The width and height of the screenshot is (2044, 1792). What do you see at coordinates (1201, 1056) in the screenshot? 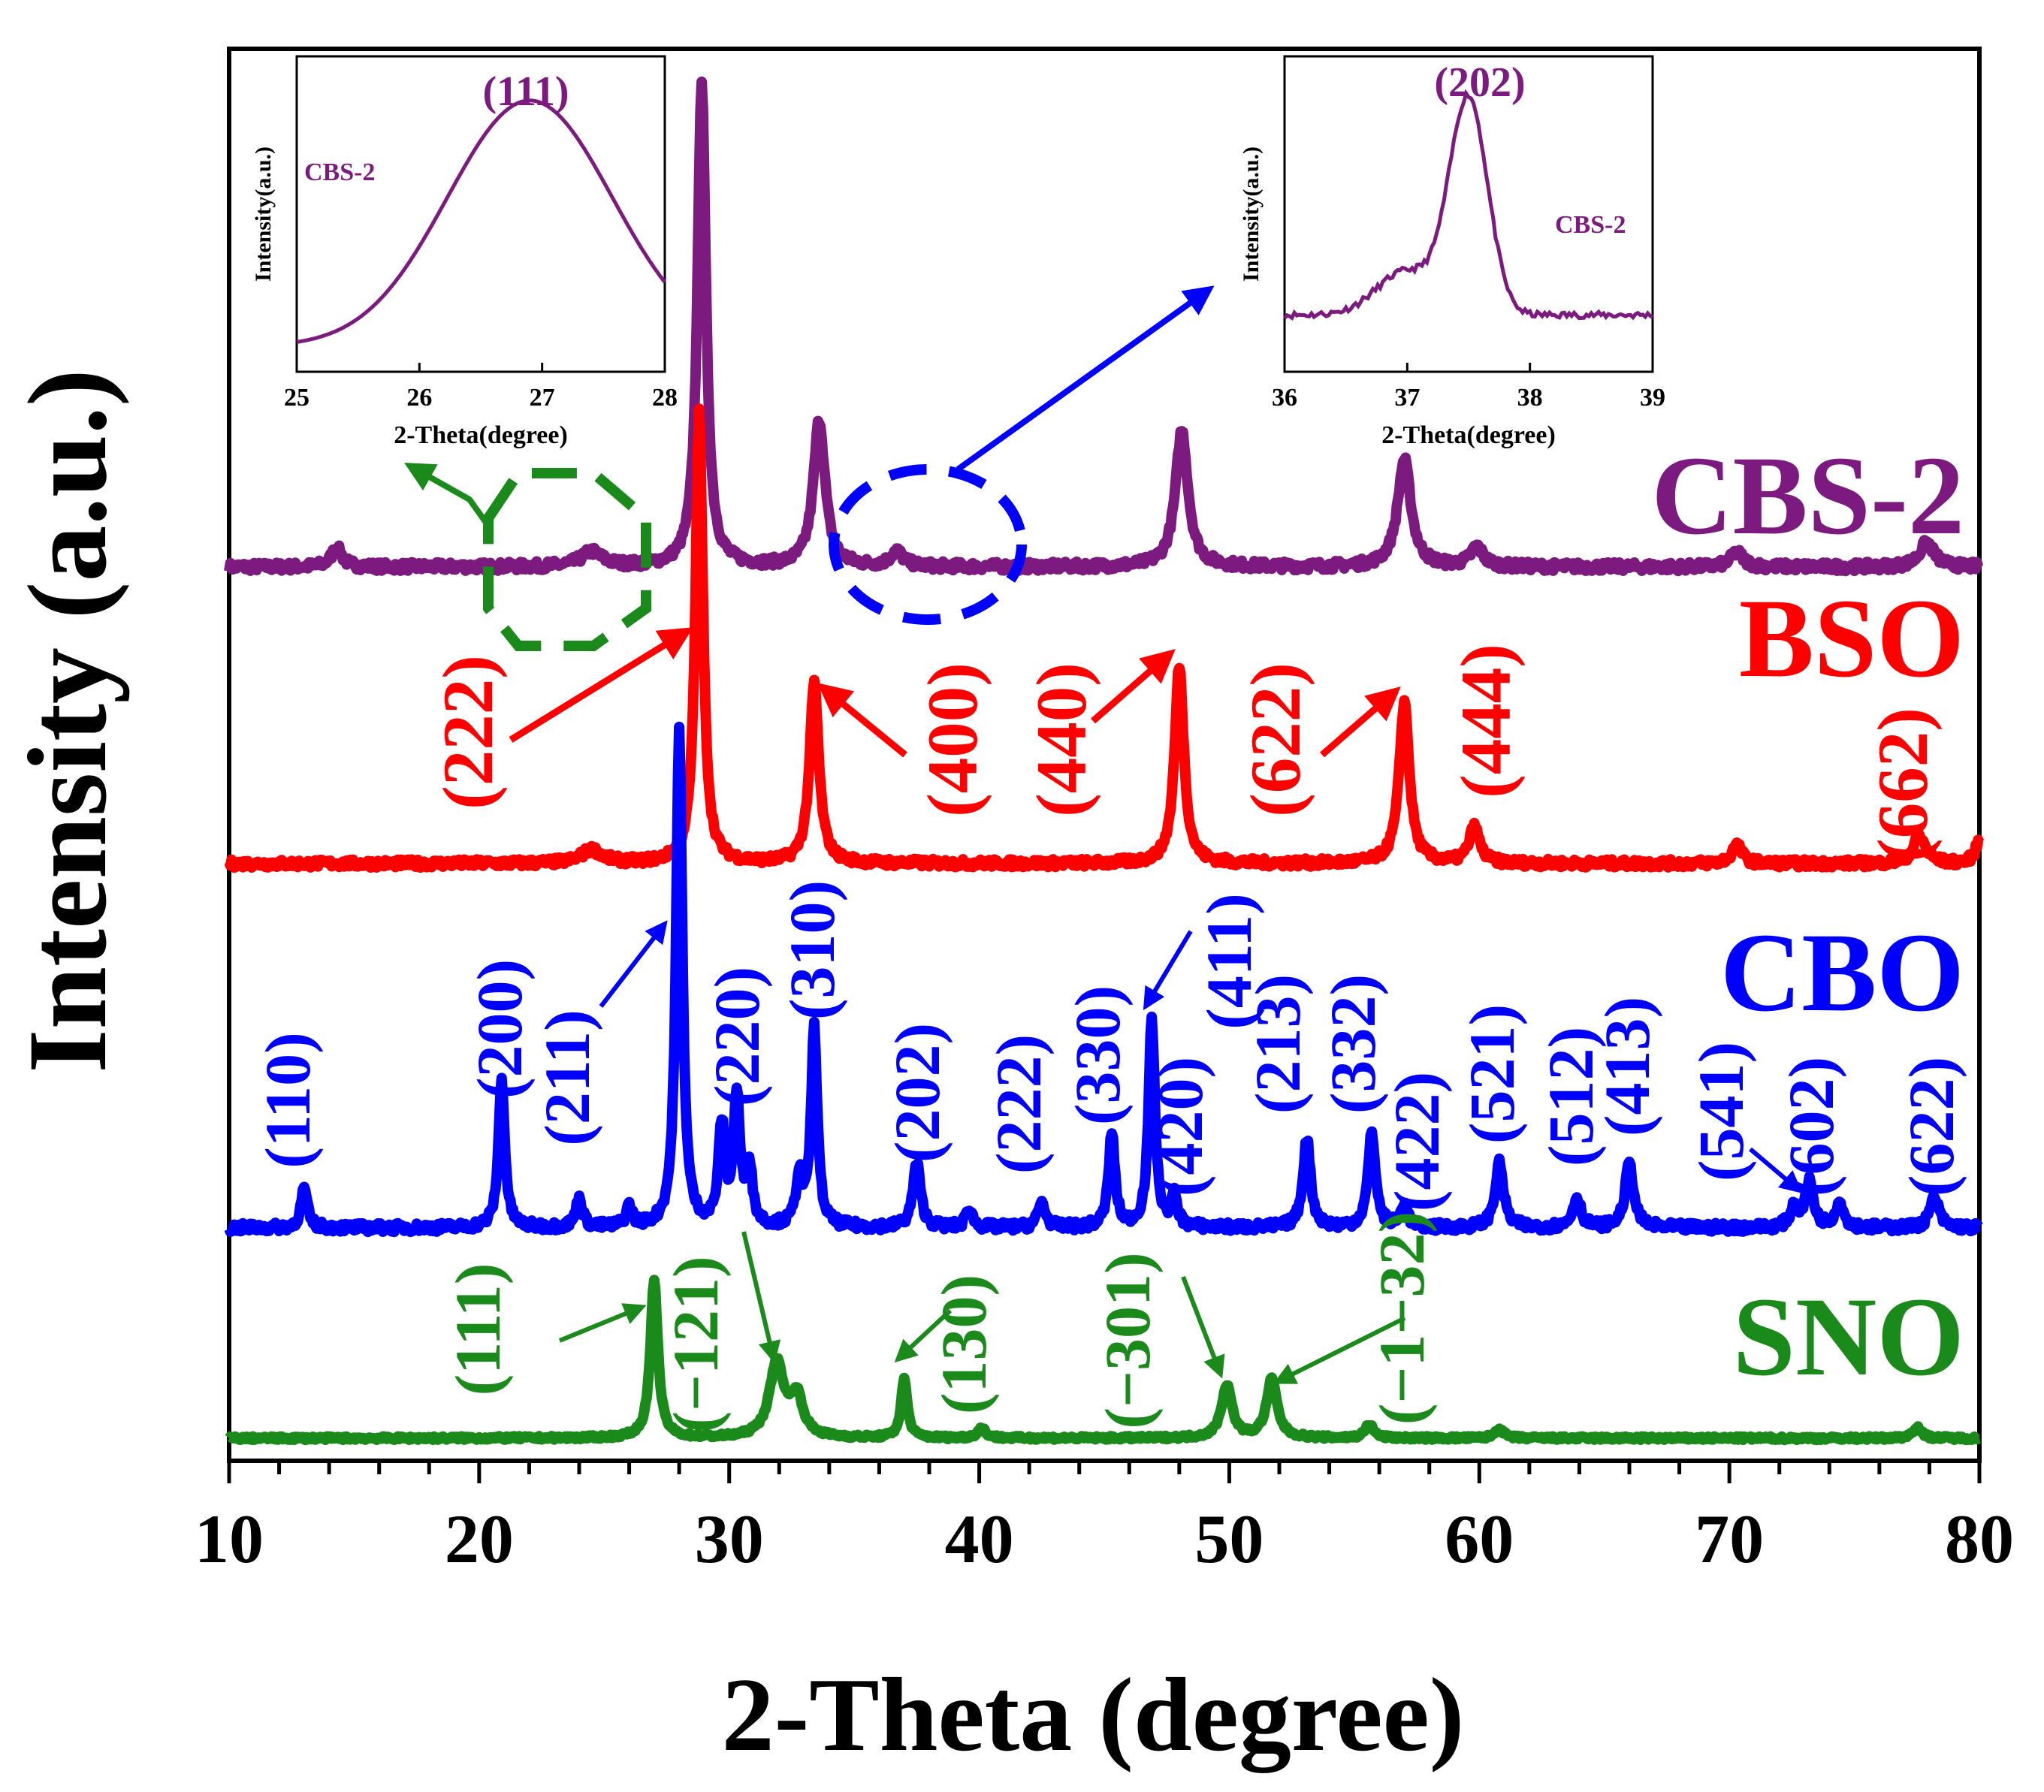
I see `cbo-arrows` at bounding box center [1201, 1056].